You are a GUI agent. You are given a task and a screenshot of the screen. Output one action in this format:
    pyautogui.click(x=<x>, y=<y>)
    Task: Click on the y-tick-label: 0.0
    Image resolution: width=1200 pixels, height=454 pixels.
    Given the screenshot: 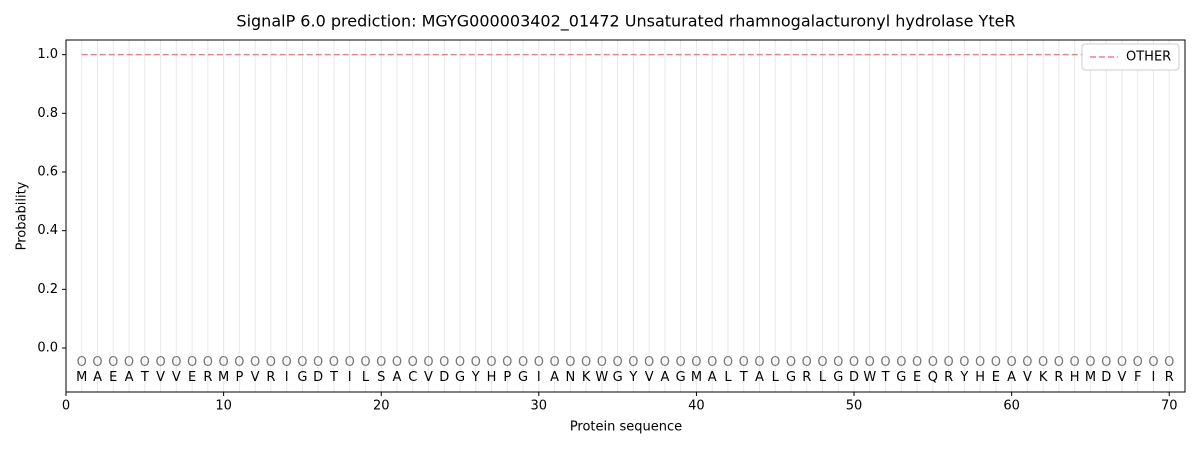 What is the action you would take?
    pyautogui.click(x=47, y=348)
    